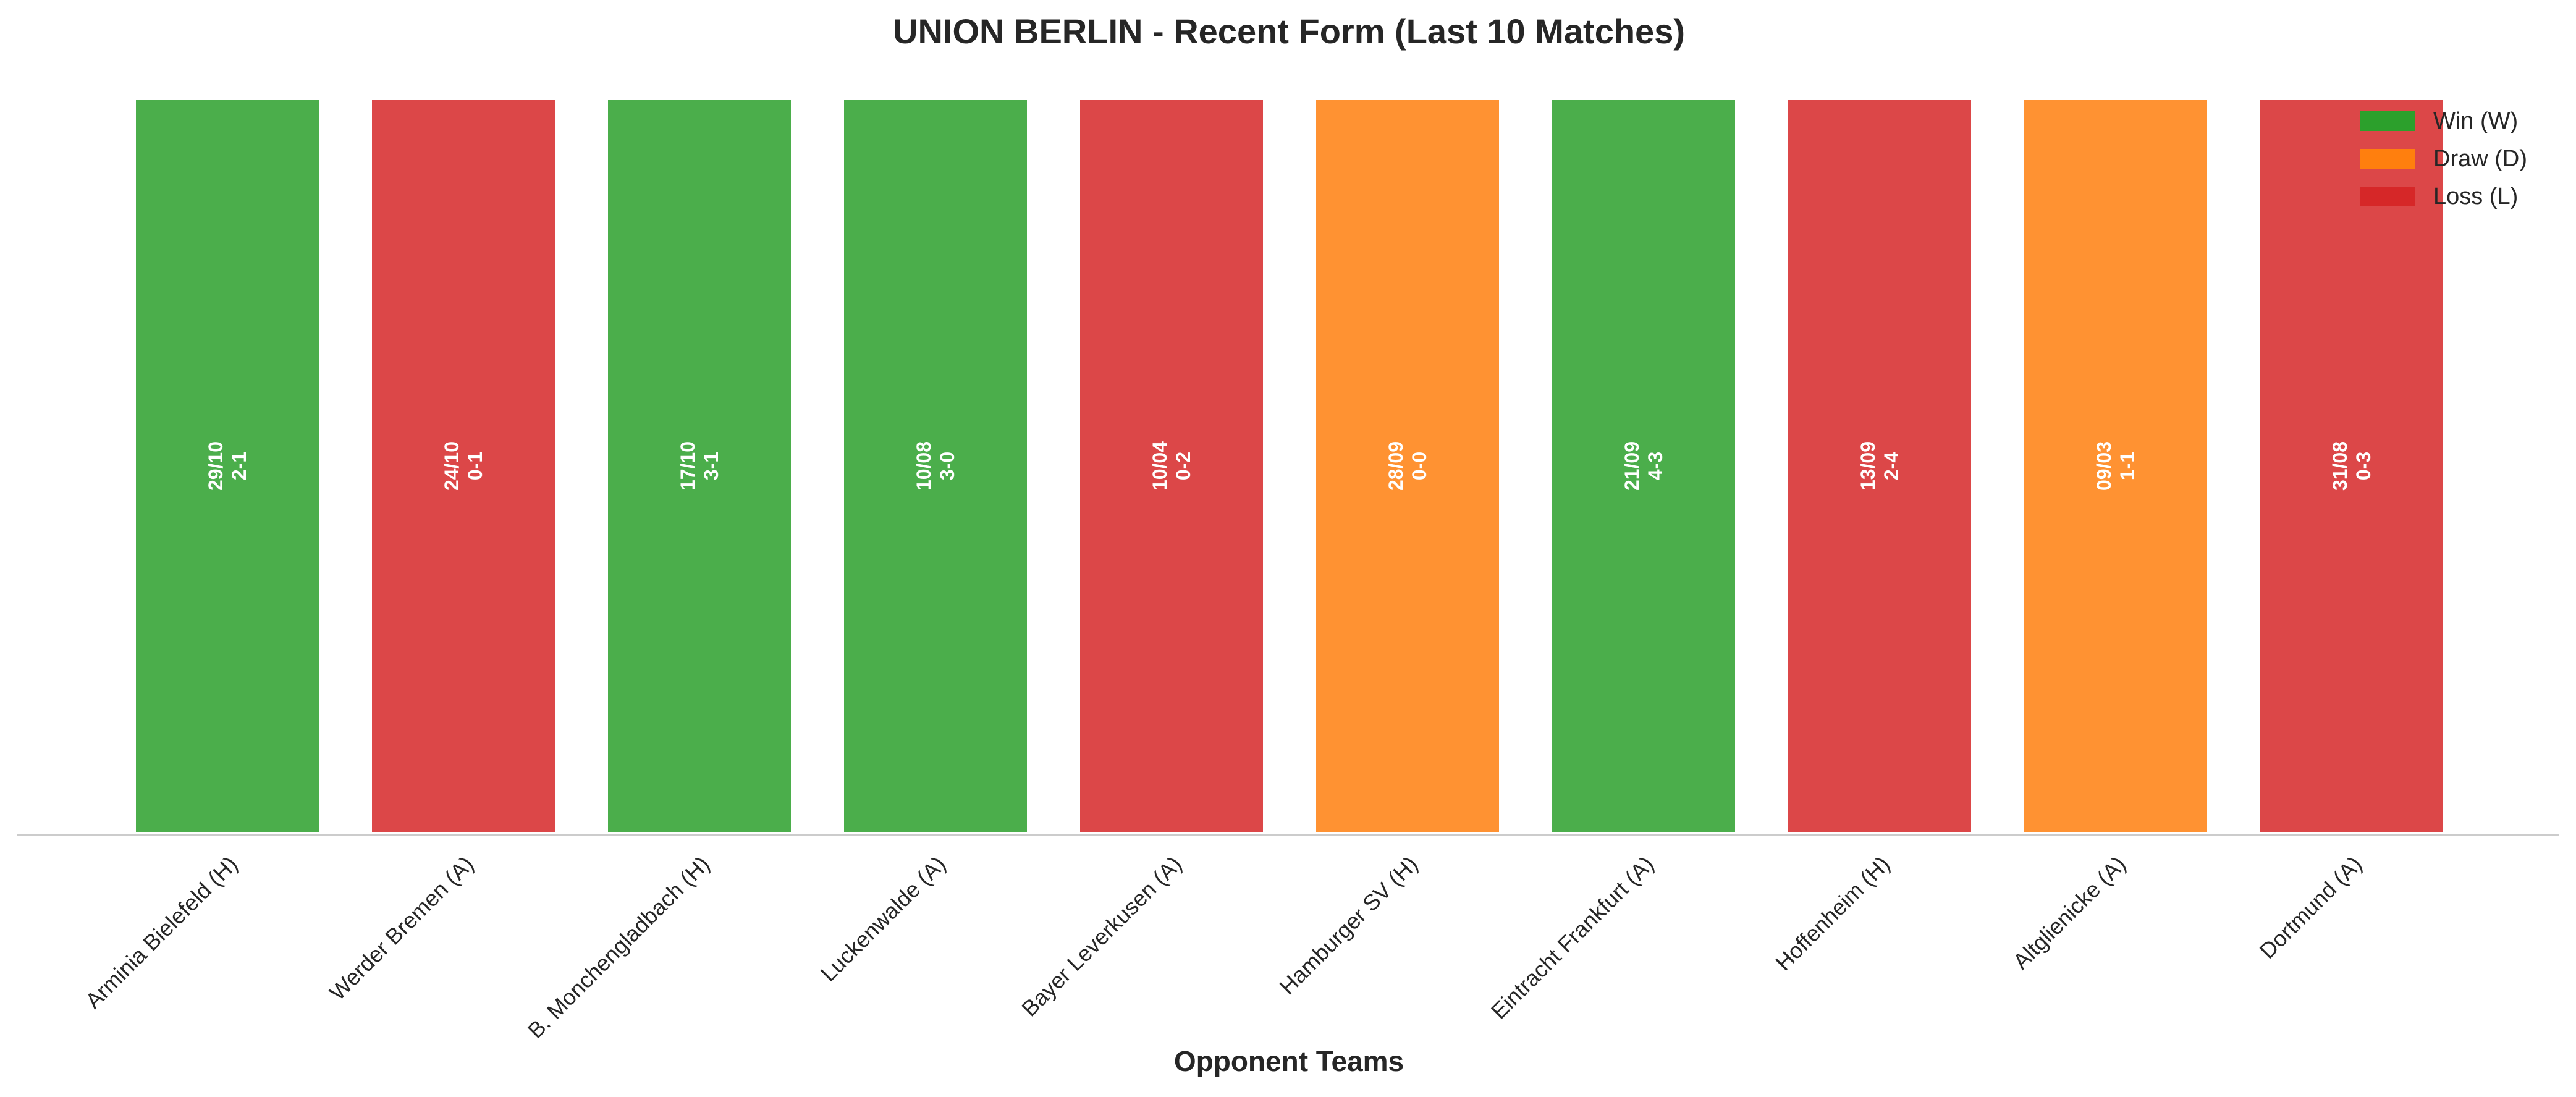 The height and width of the screenshot is (1097, 2576). I want to click on bar-score-label: 1-1, so click(2127, 466).